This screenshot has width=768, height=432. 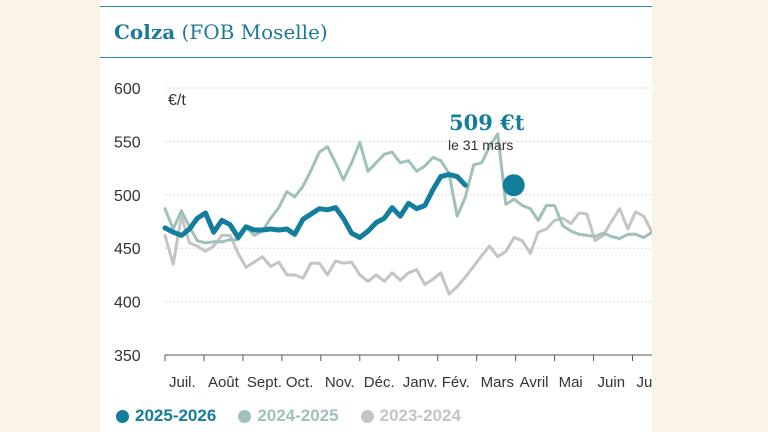 I want to click on x-tick-label: Déc., so click(x=379, y=382).